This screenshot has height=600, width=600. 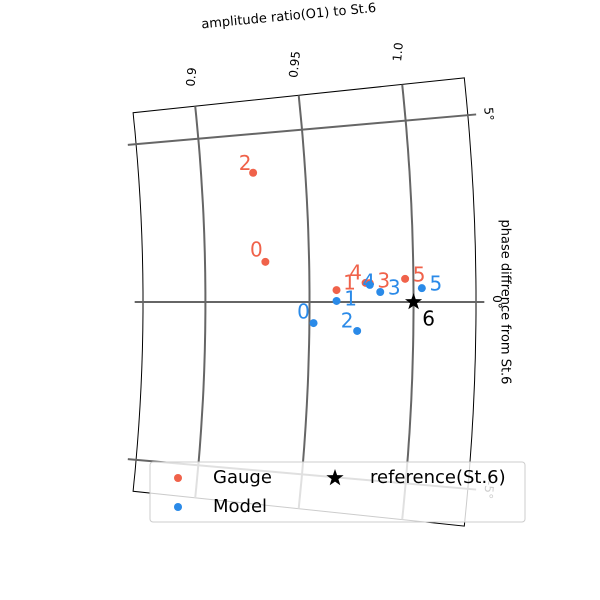 I want to click on legend-box, so click(x=337, y=492).